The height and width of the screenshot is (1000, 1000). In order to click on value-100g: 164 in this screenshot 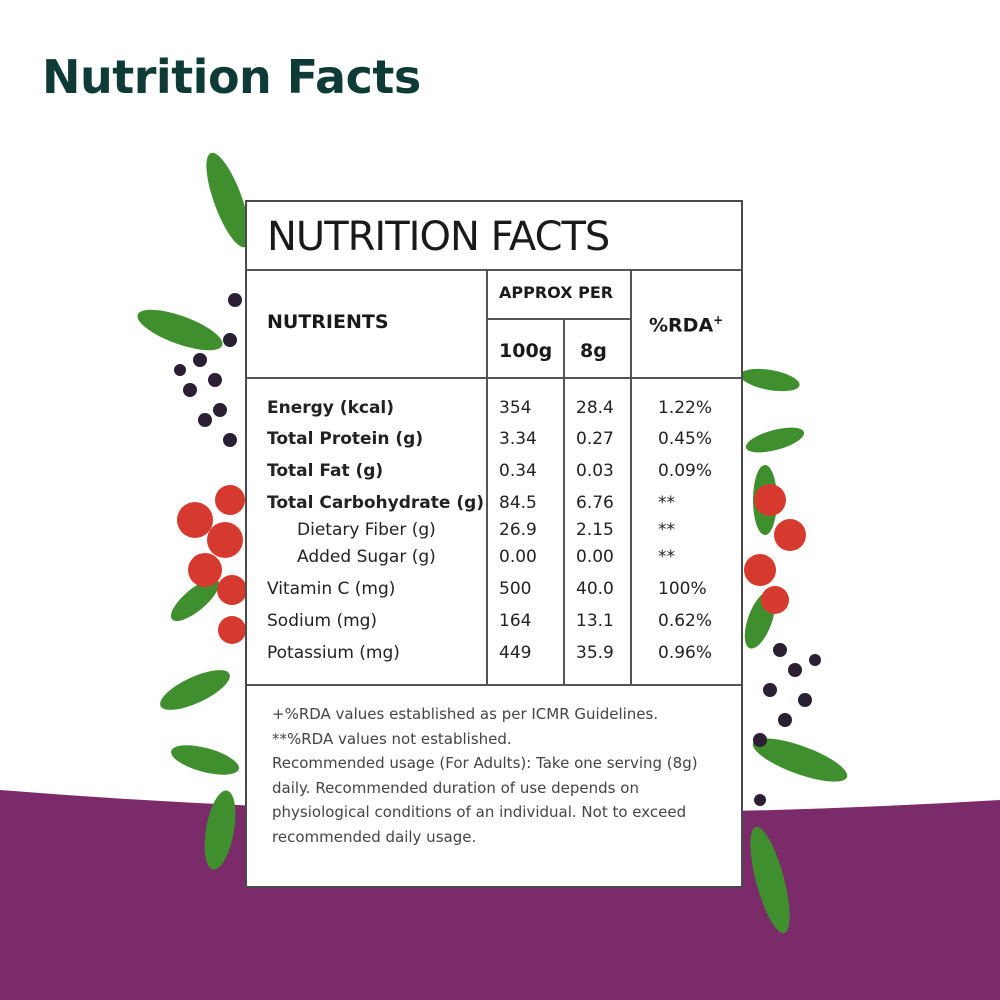, I will do `click(515, 621)`.